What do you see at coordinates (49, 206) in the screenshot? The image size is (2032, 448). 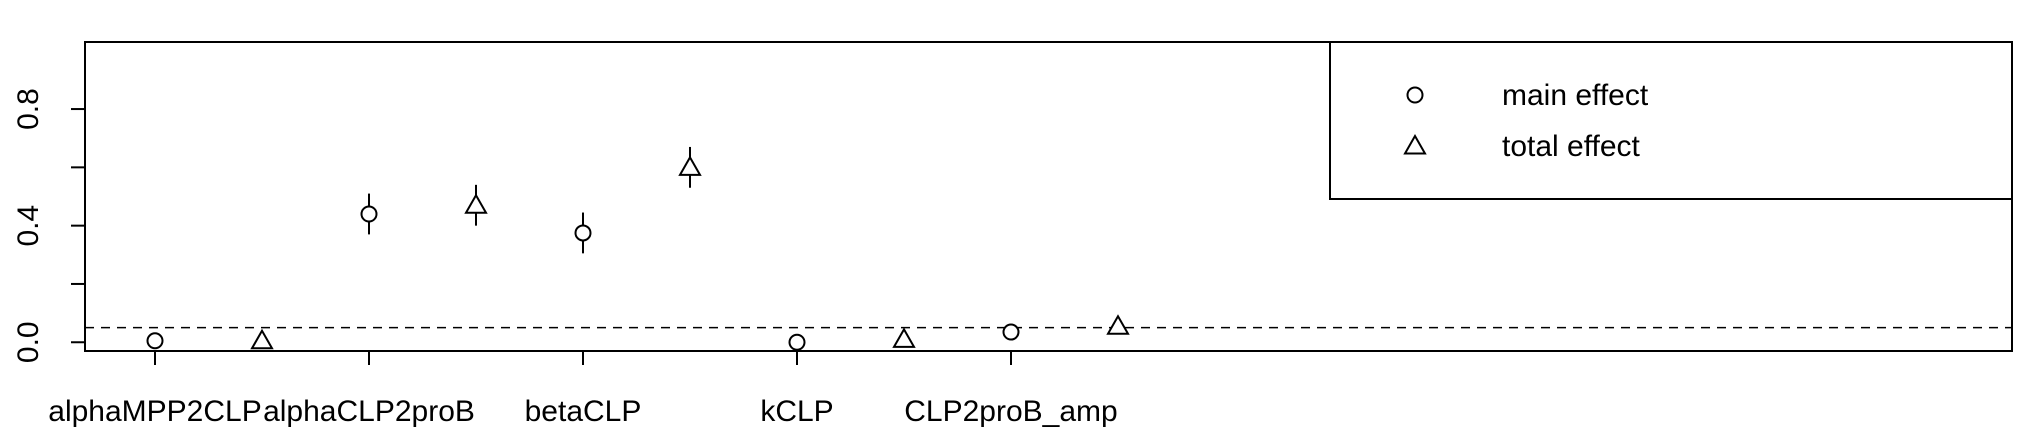 I see `y-axis: 0.0 0.4 0.8` at bounding box center [49, 206].